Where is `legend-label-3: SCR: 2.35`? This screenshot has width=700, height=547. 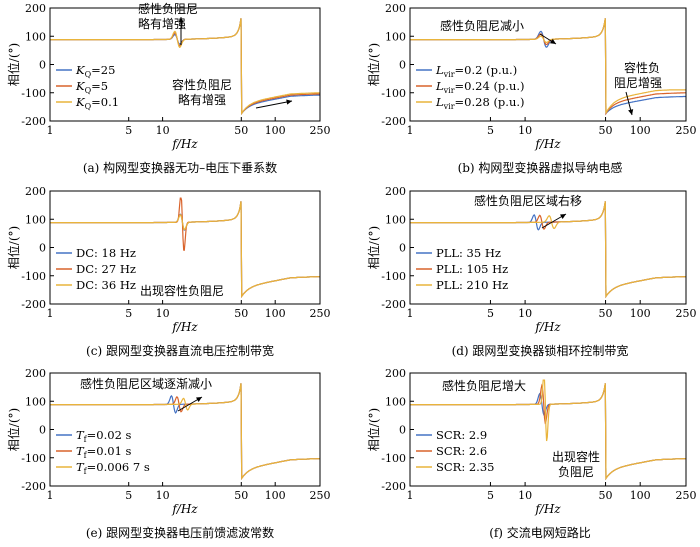
legend-label-3: SCR: 2.35 is located at coordinates (465, 467).